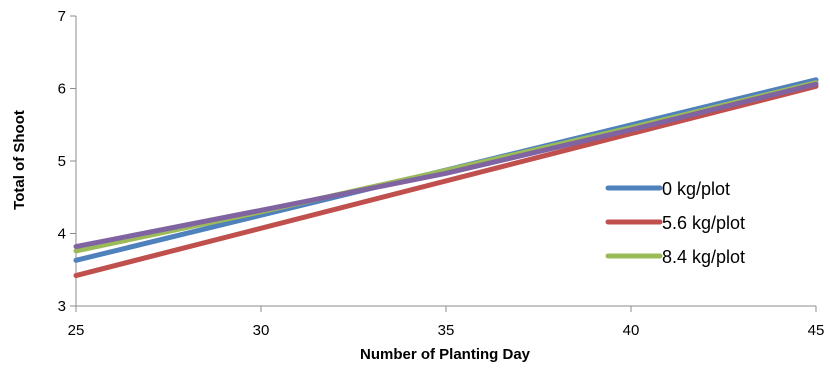  I want to click on y-axis-title: Total of Shoot, so click(19, 160).